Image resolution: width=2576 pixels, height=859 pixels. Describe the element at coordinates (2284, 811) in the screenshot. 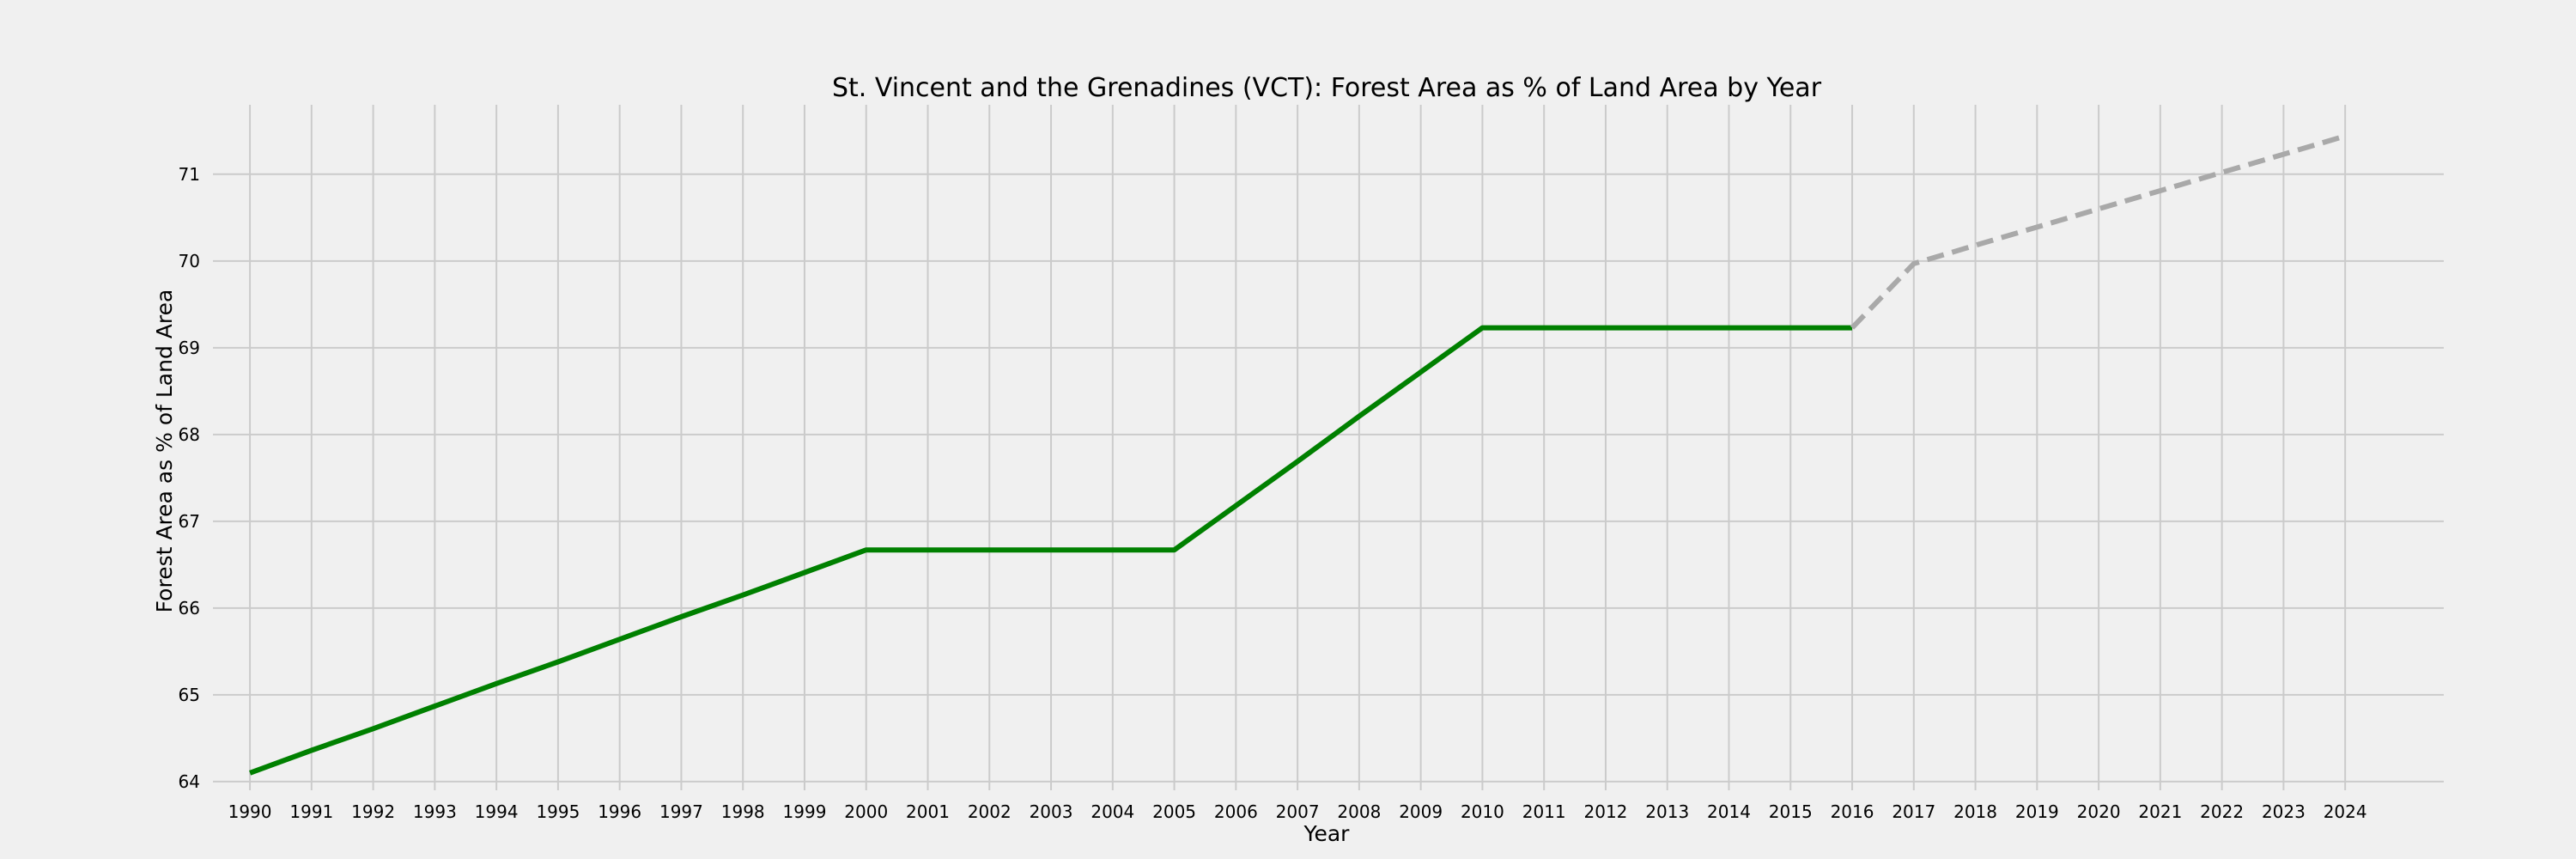

I see `x-tick-label: 2023` at that location.